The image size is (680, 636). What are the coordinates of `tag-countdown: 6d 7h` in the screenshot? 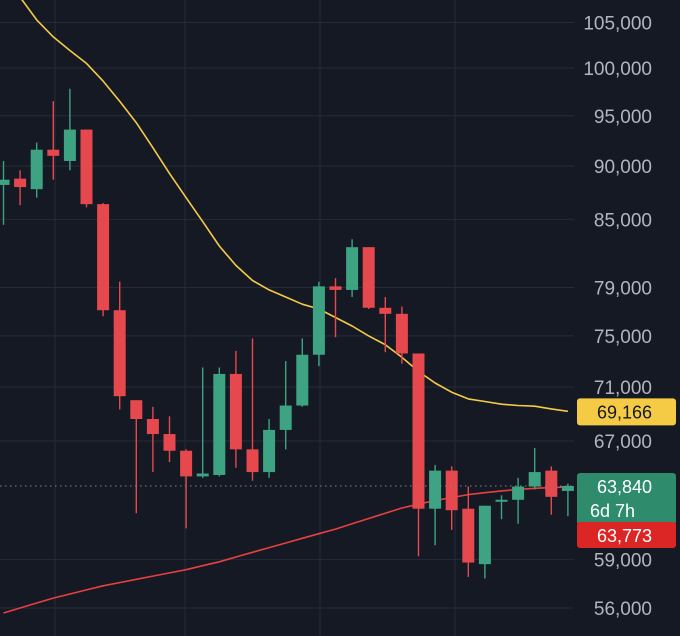 It's located at (612, 511).